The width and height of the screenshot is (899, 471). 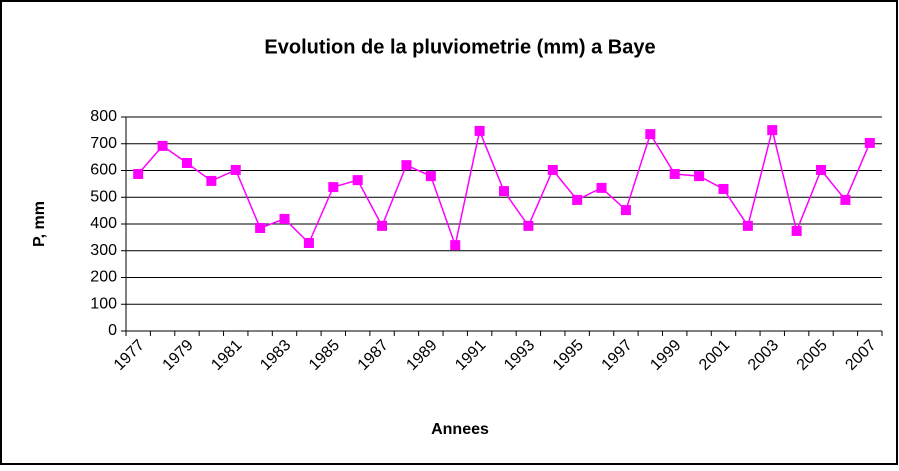 What do you see at coordinates (103, 170) in the screenshot?
I see `y-tick-label: 600` at bounding box center [103, 170].